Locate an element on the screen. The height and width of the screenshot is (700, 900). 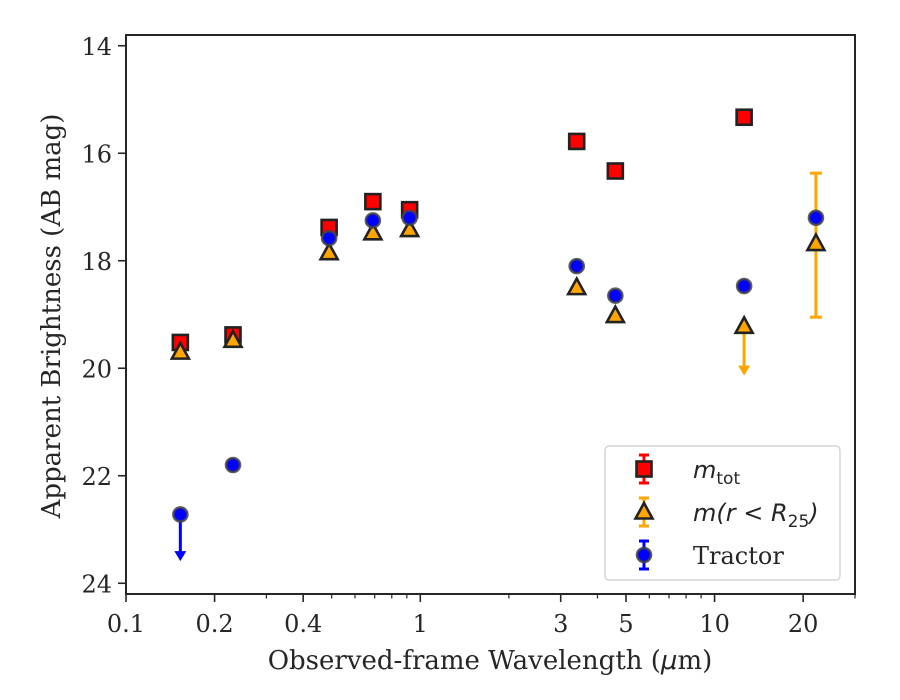
legend-box is located at coordinates (722, 513).